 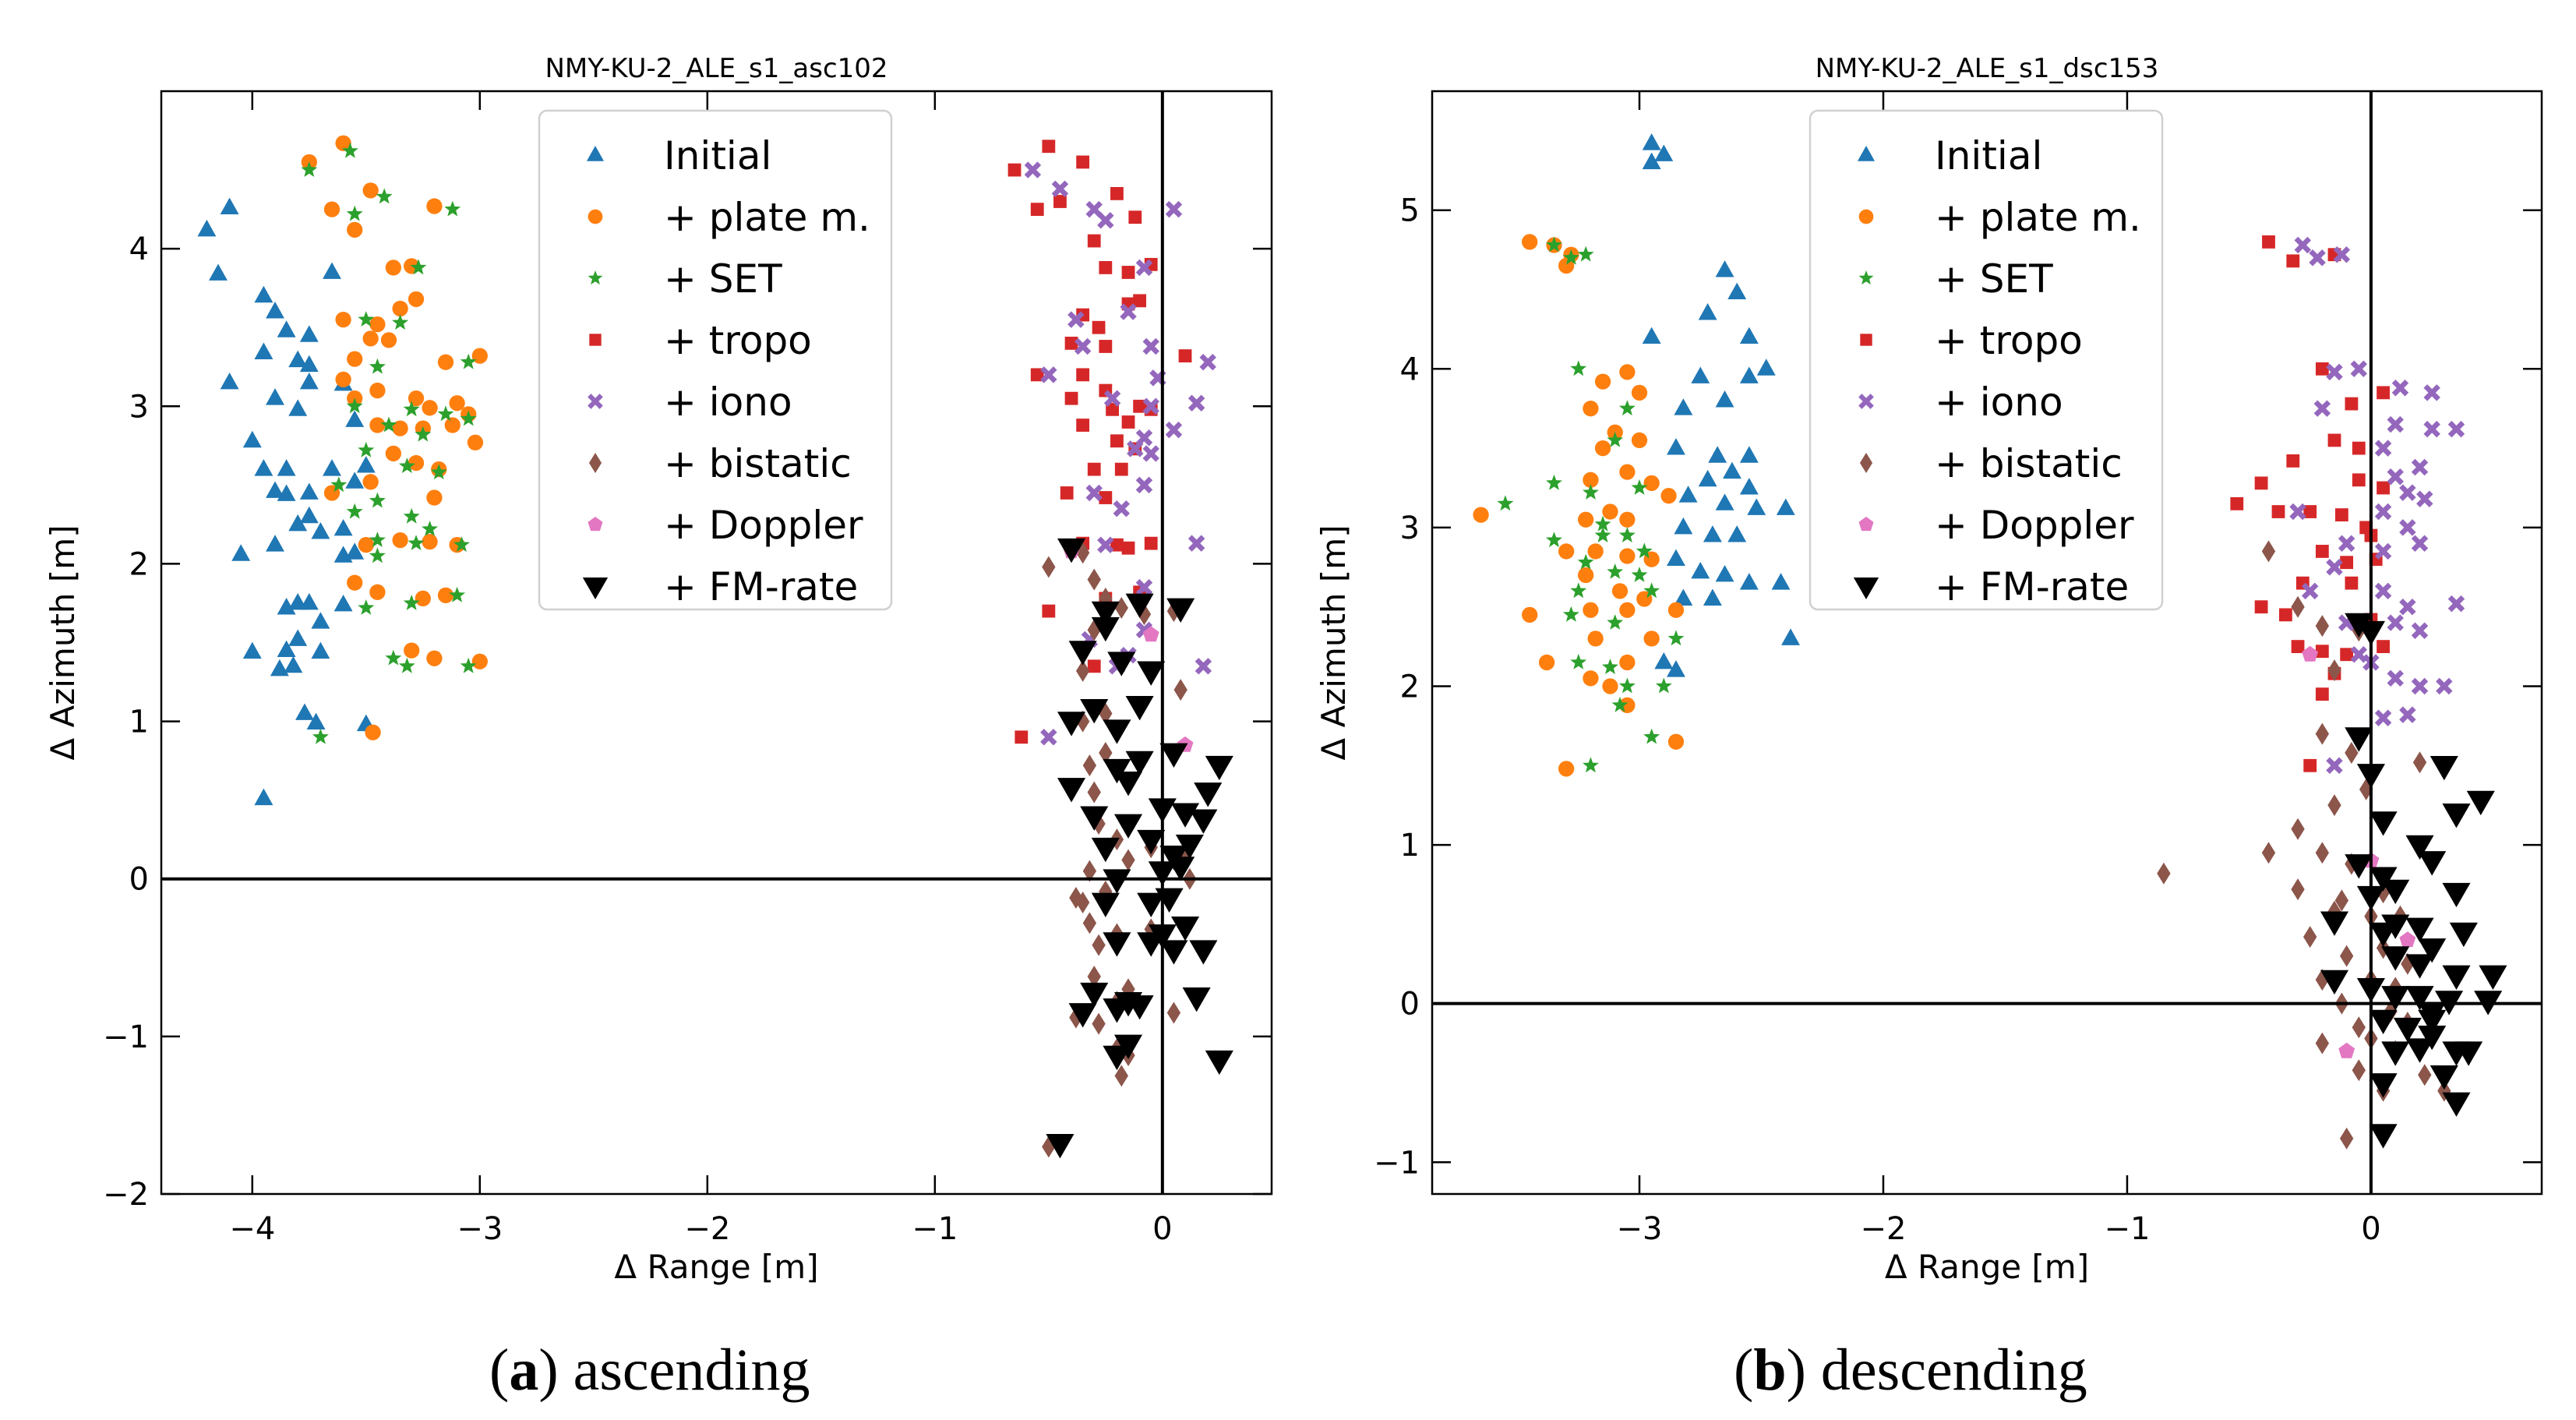 I want to click on x-tick-label: −4, so click(x=252, y=1229).